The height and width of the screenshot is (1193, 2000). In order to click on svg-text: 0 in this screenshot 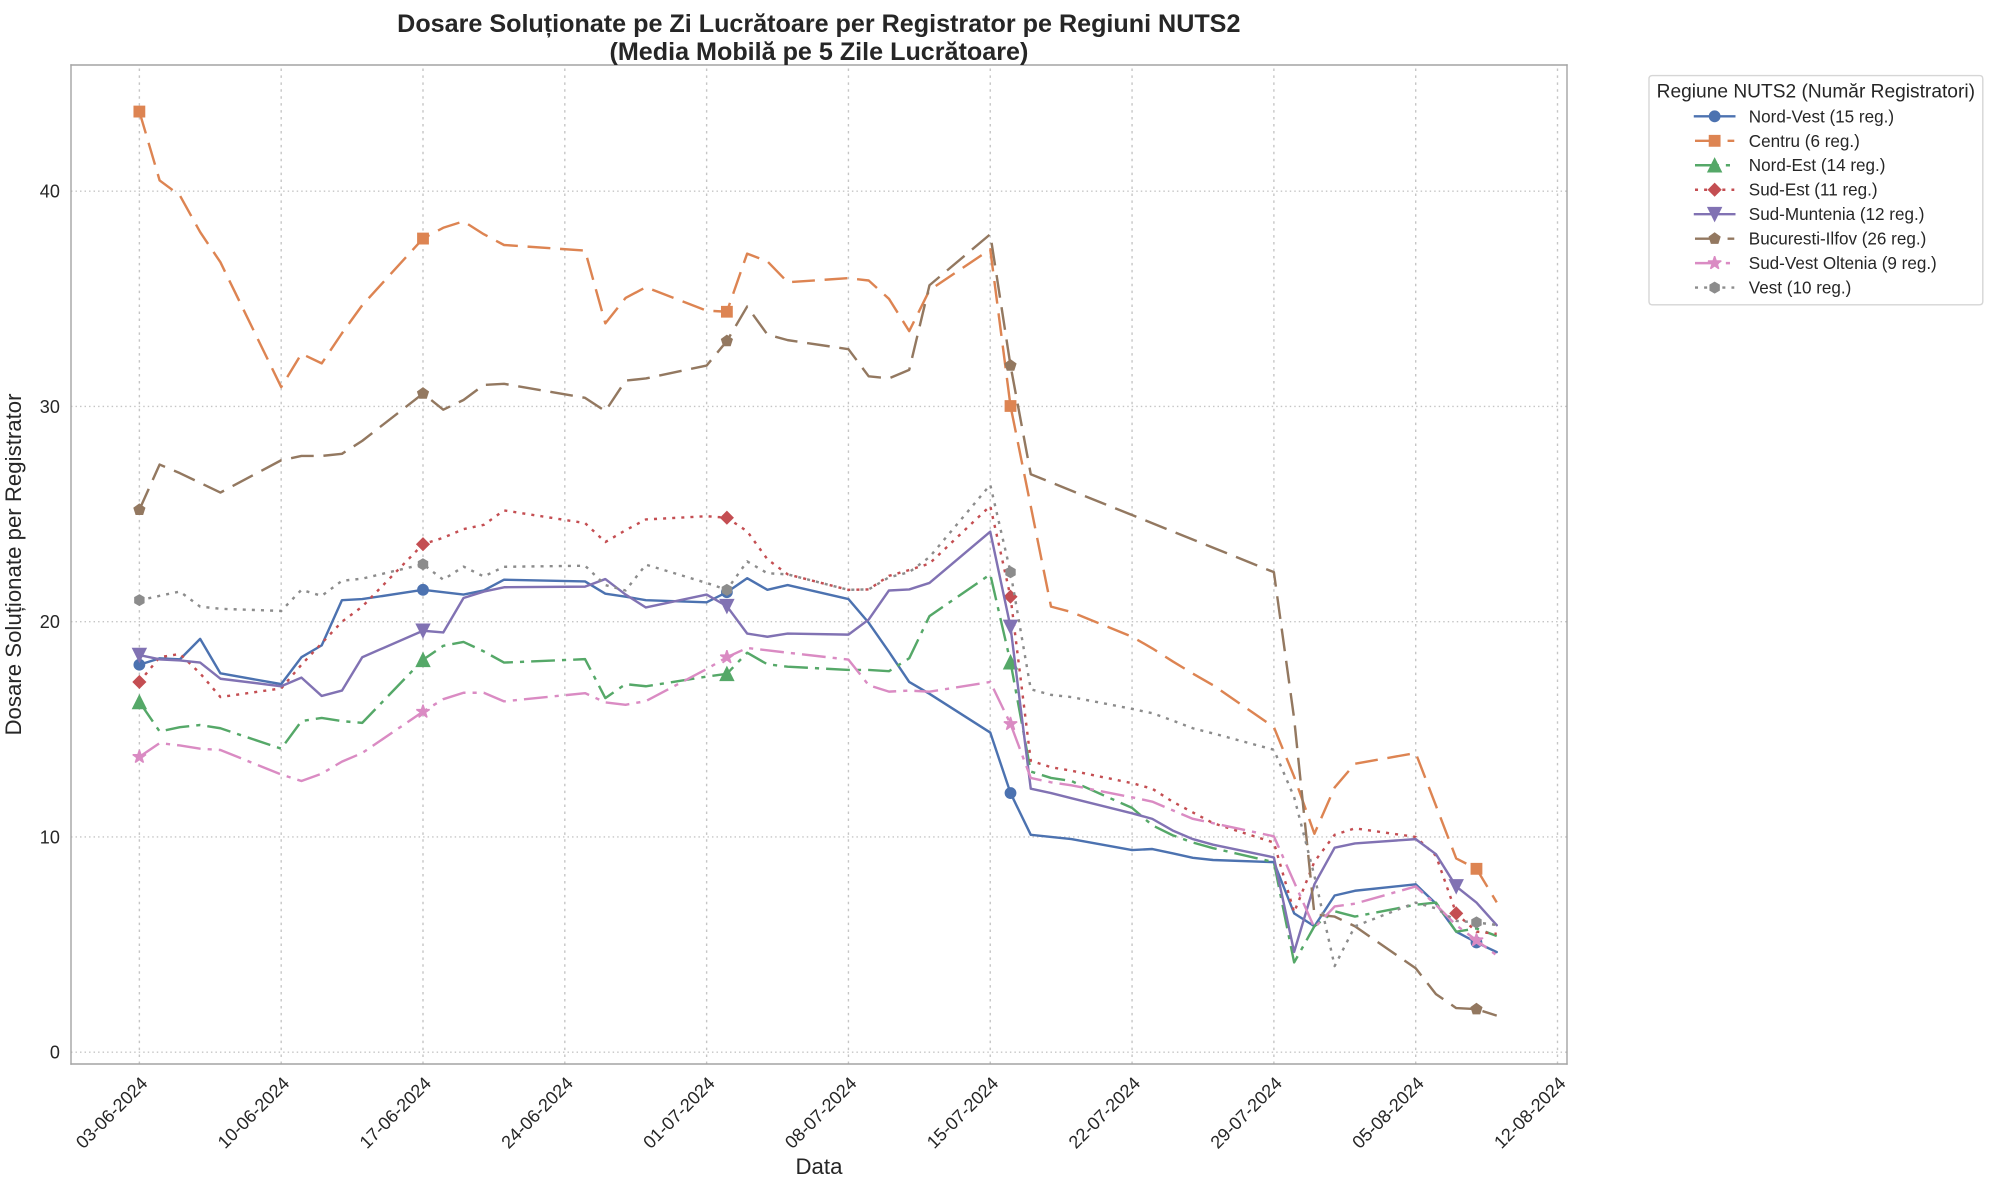, I will do `click(55, 1053)`.